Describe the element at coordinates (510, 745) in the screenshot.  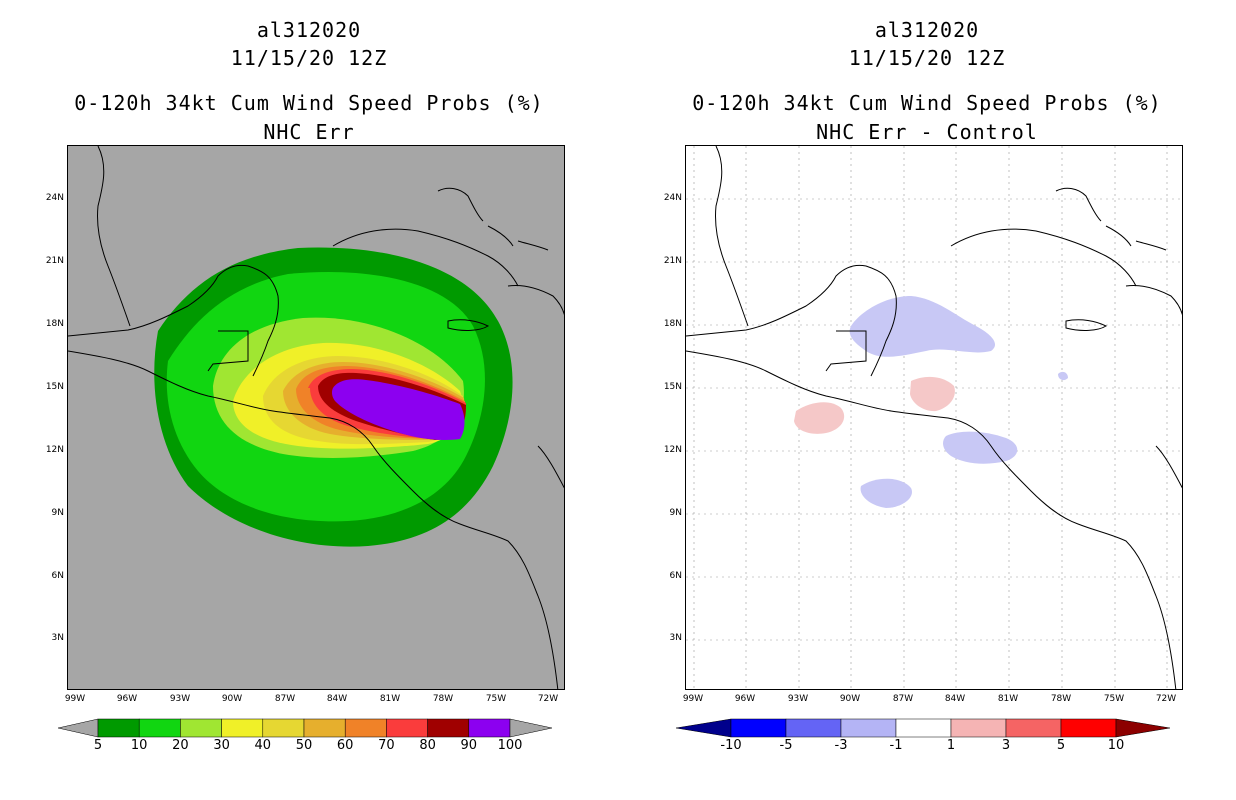
I see `colorbar-label: 100` at that location.